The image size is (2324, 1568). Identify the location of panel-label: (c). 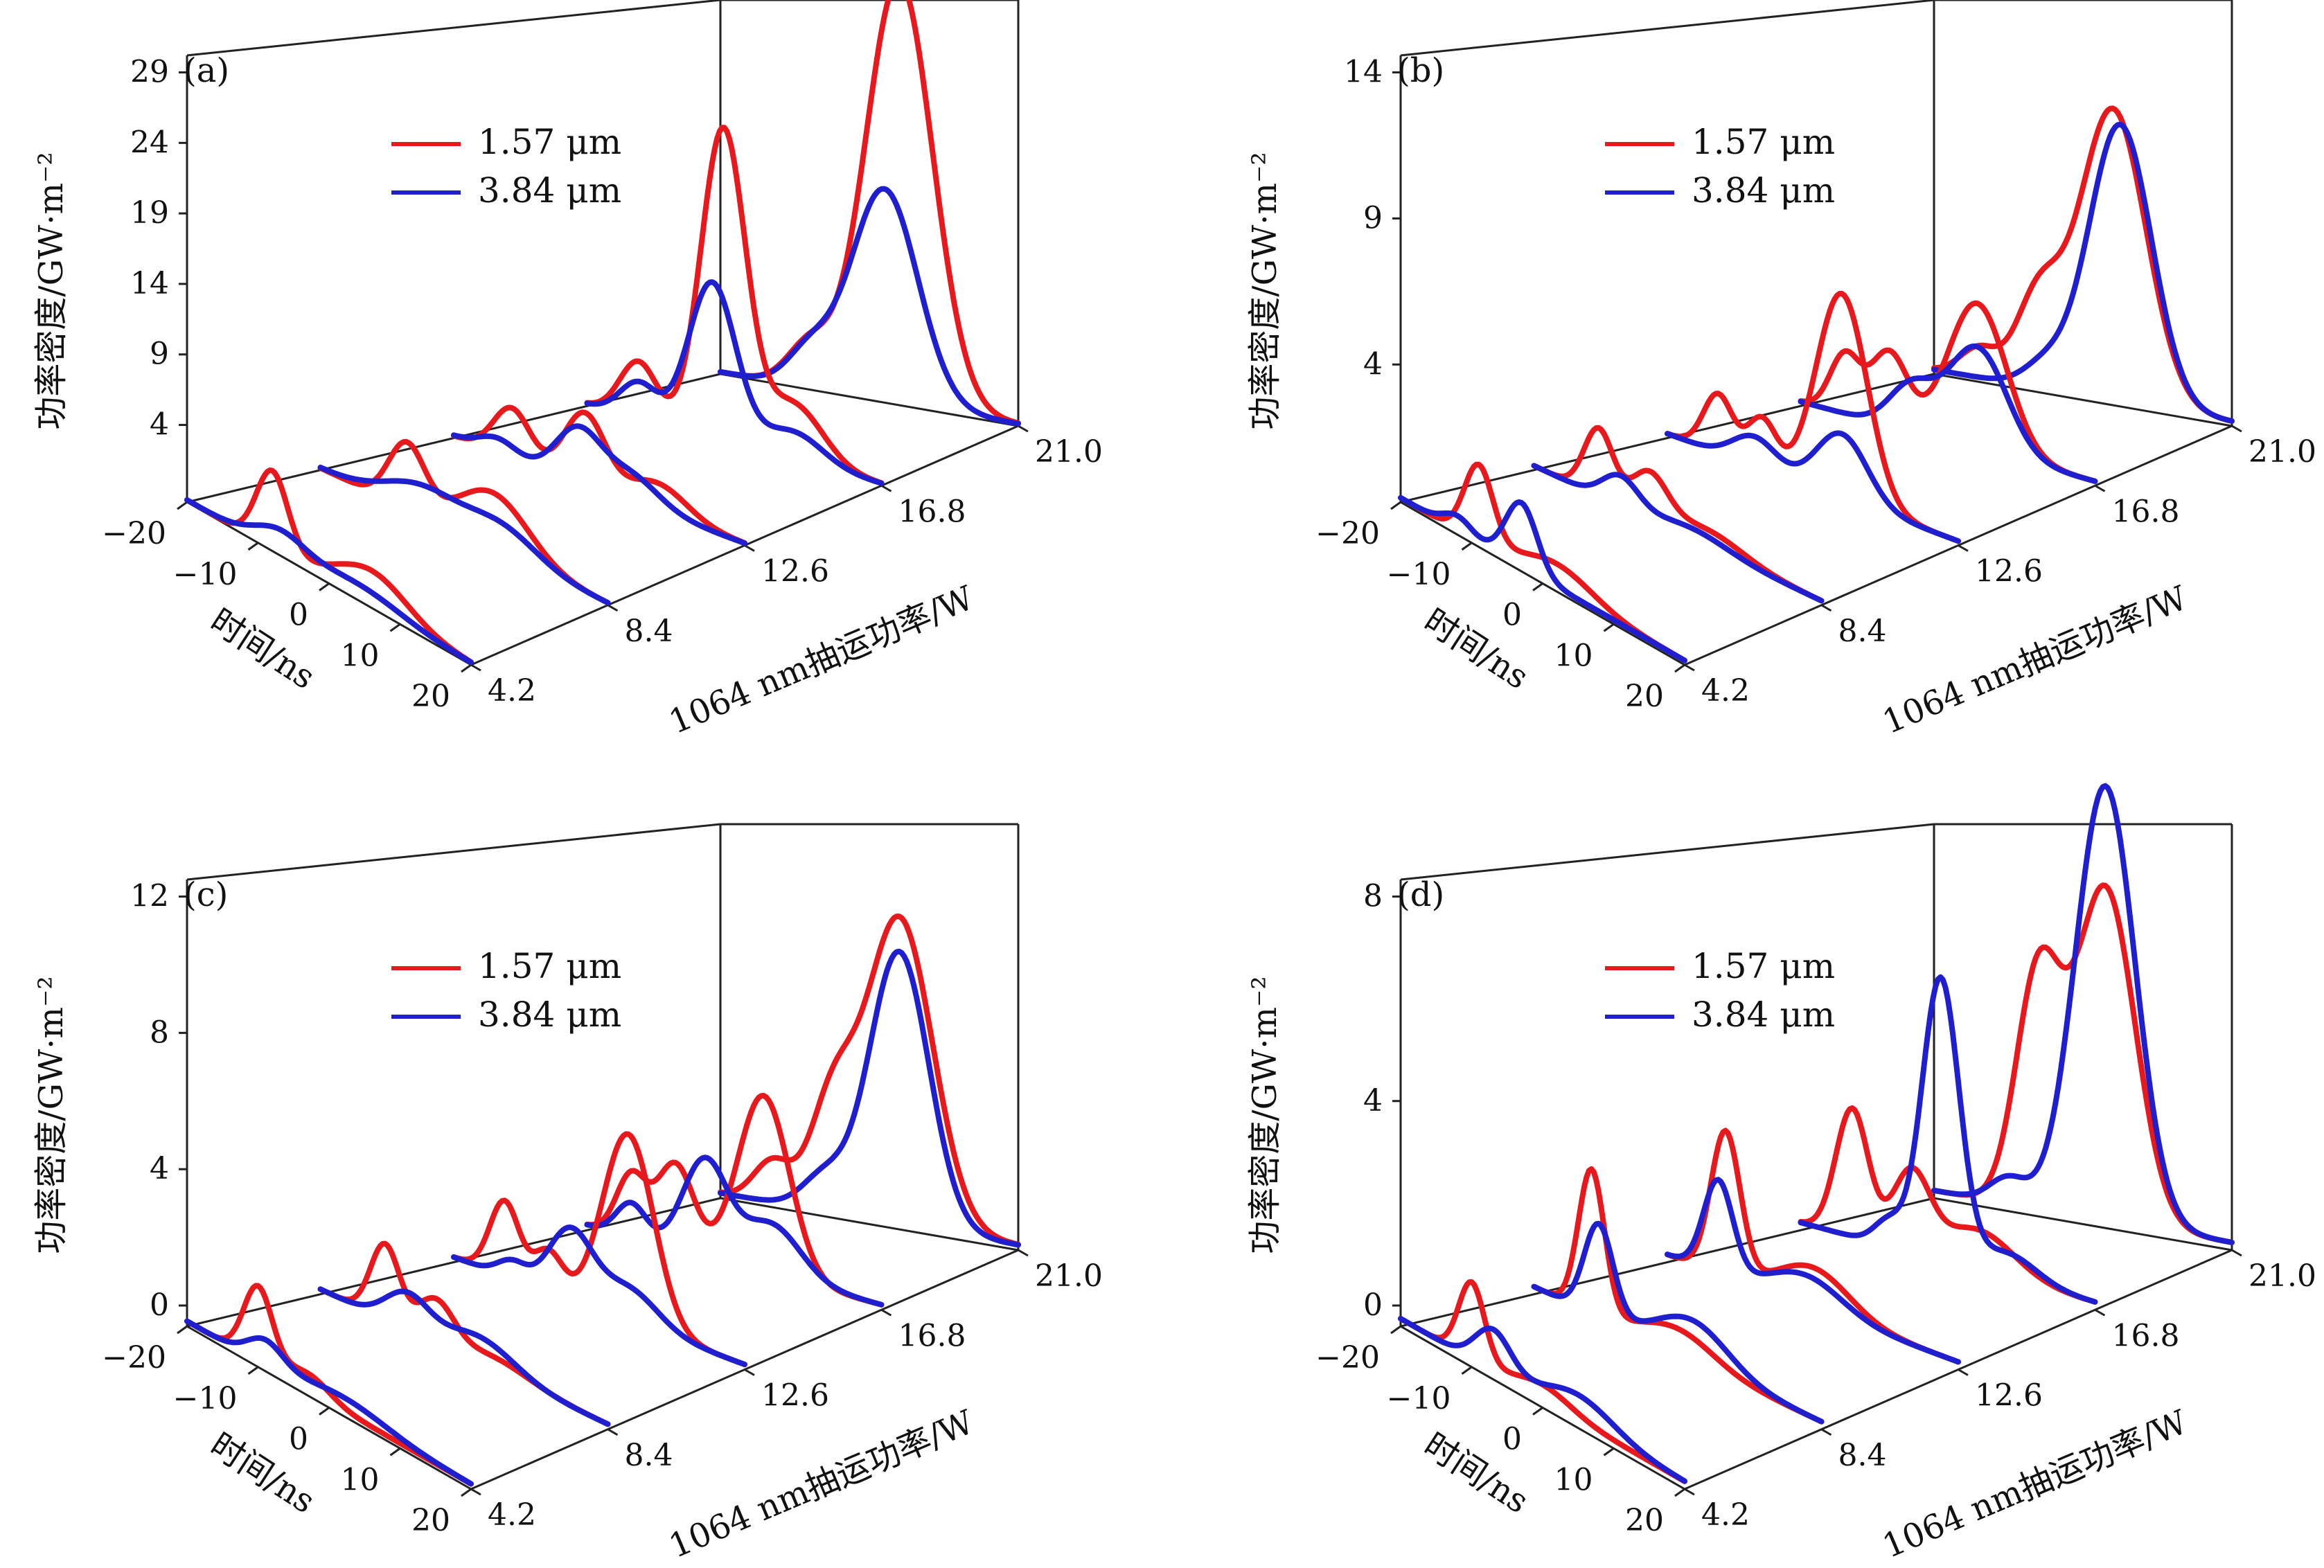
(206, 895).